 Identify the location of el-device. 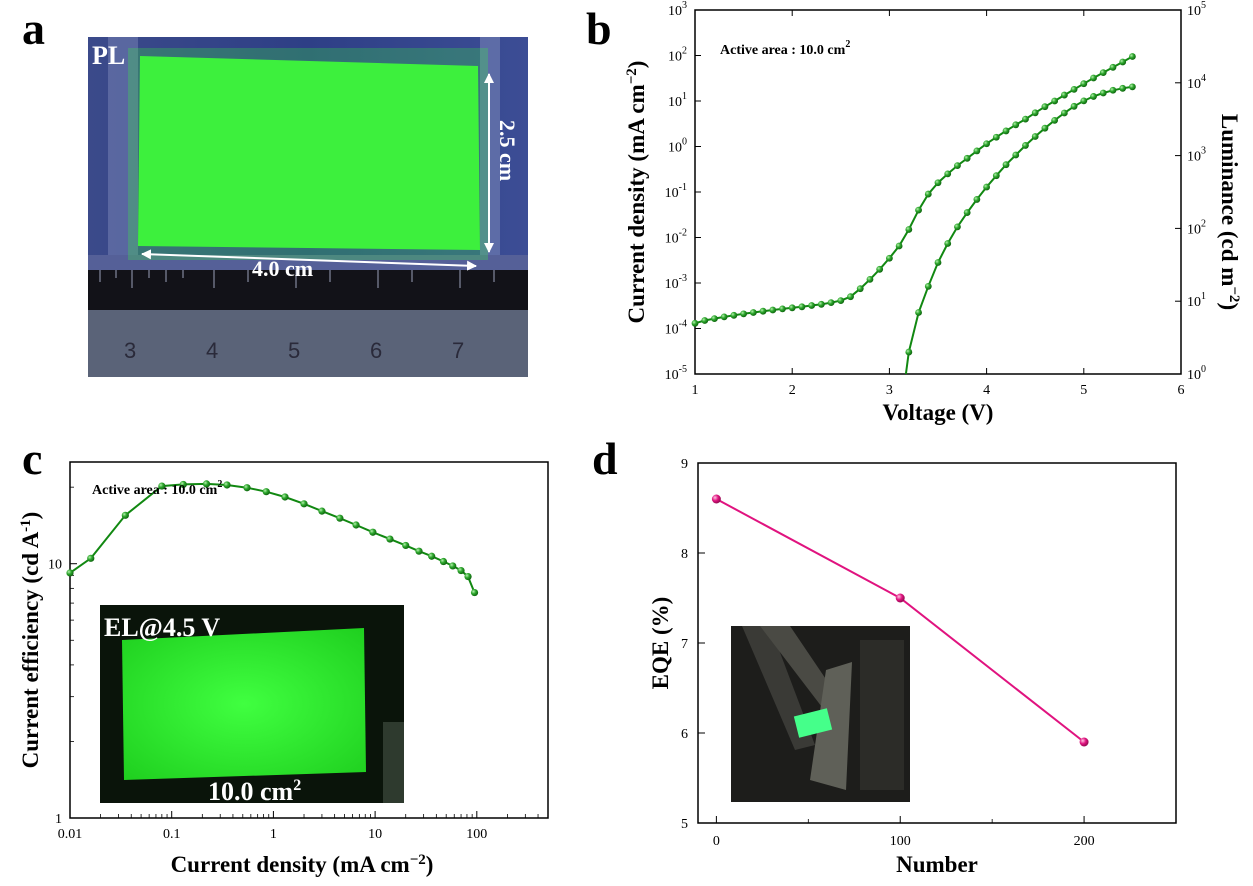
(244, 704).